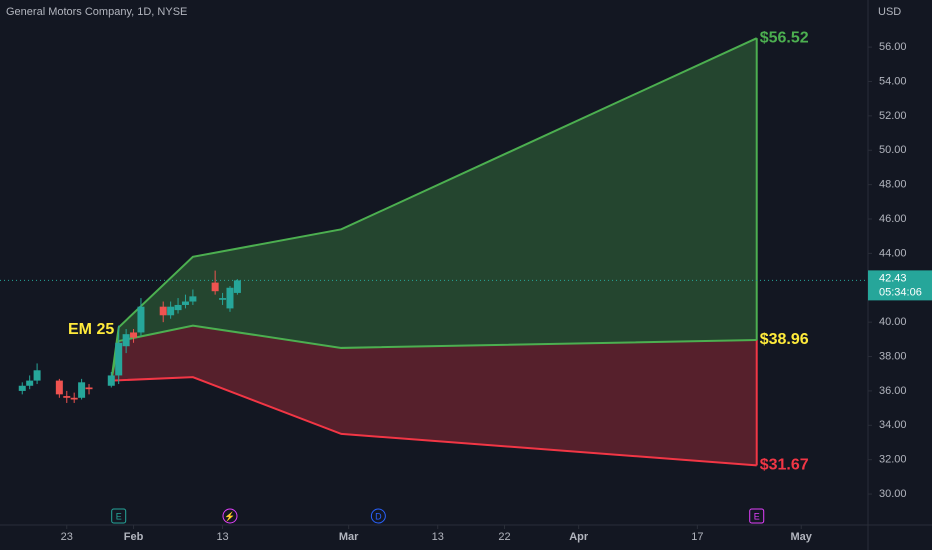 The width and height of the screenshot is (932, 550). Describe the element at coordinates (893, 391) in the screenshot. I see `y-tick-label: 36.00` at that location.